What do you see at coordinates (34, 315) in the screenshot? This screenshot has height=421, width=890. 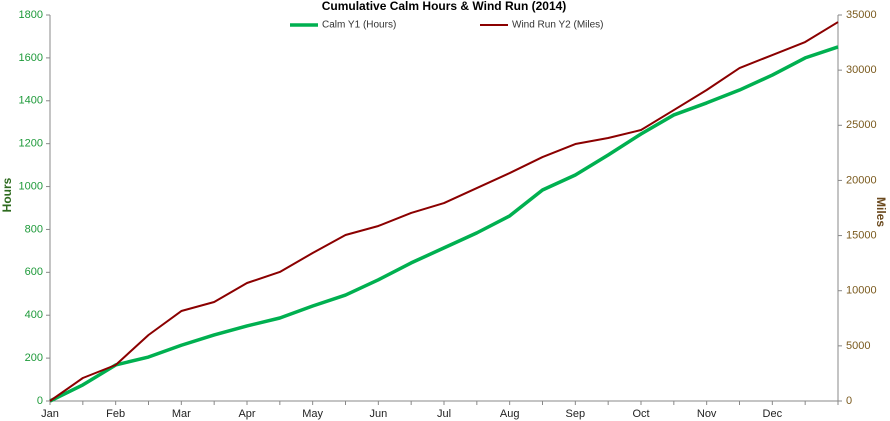 I see `y-tick-label: 400` at bounding box center [34, 315].